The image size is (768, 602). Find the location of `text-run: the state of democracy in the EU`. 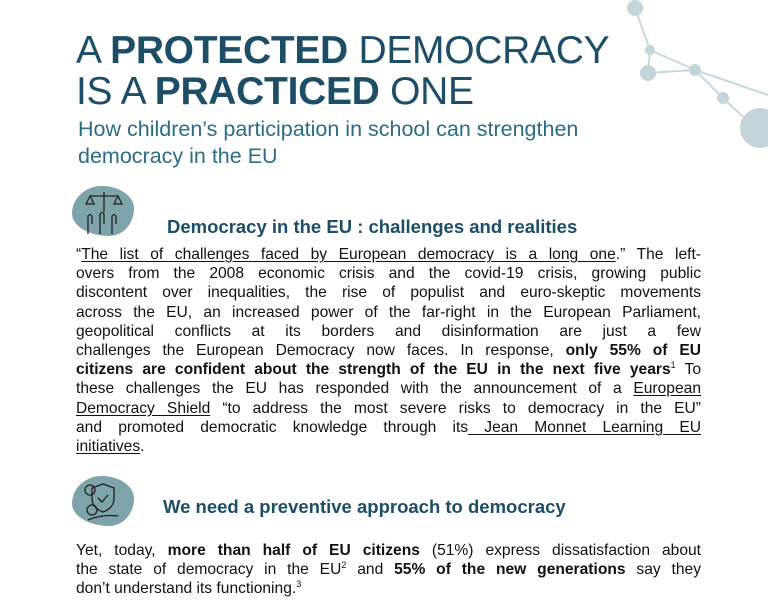

text-run: the state of democracy in the EU is located at coordinates (209, 570).